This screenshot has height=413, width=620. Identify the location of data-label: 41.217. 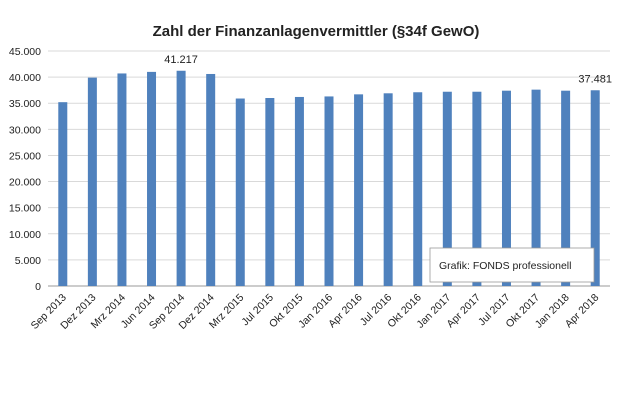
(181, 60).